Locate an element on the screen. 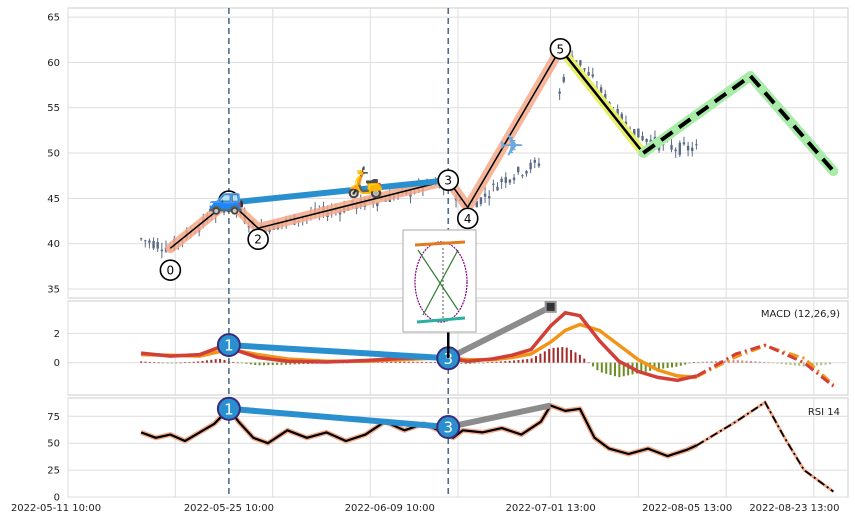 This screenshot has width=855, height=520. price-tick-label: 45 is located at coordinates (53, 199).